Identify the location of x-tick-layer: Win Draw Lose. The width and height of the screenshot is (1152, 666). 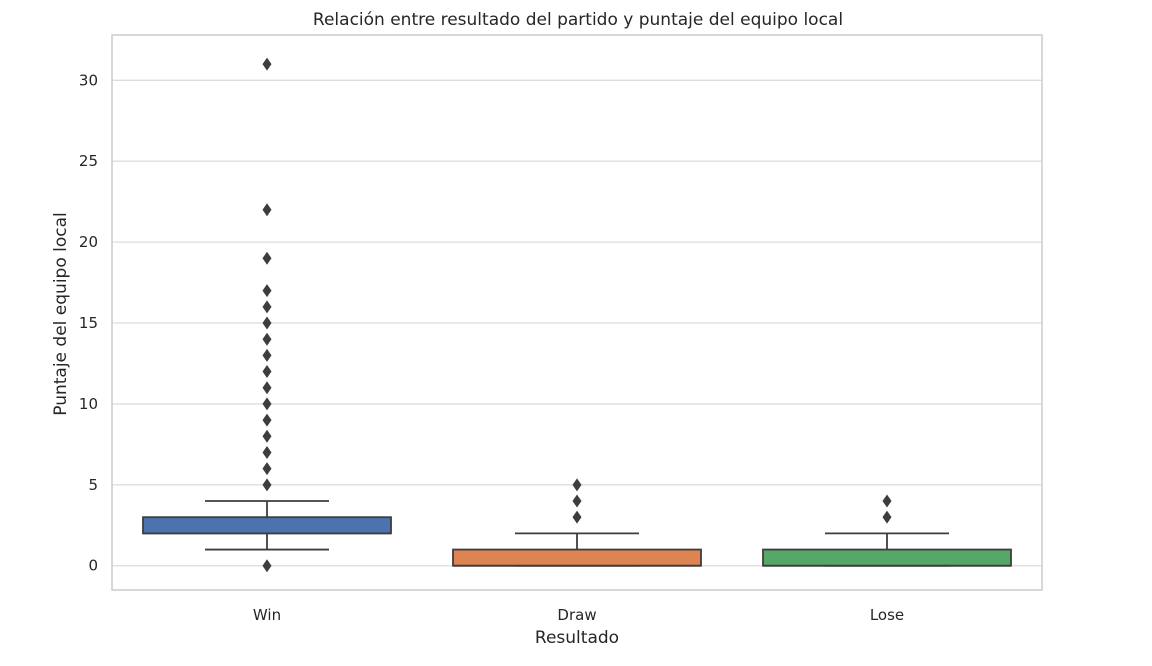
(578, 615).